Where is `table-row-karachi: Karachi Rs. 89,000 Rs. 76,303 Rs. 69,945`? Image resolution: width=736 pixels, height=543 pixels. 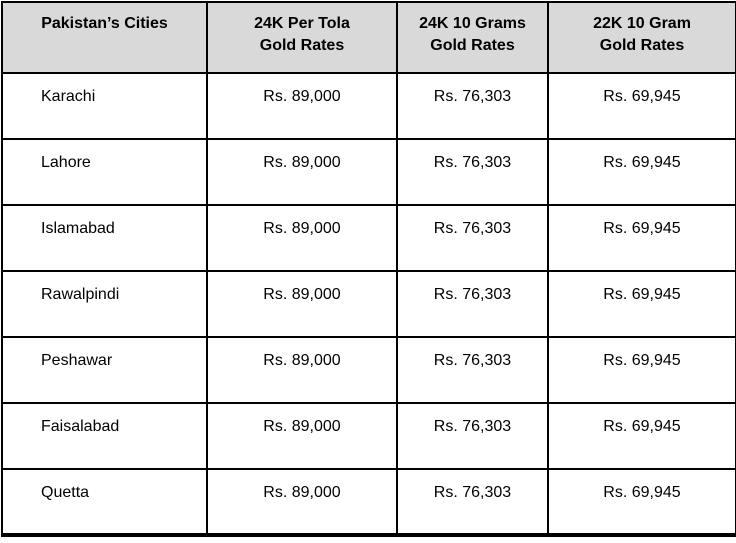
table-row-karachi: Karachi Rs. 89,000 Rs. 76,303 Rs. 69,945 is located at coordinates (368, 106).